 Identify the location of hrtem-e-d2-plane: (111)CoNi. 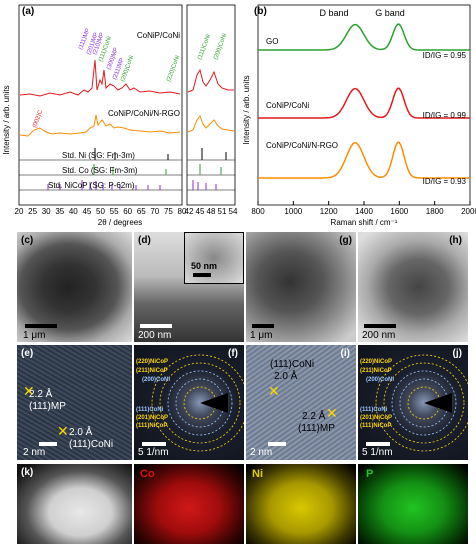
(91, 444).